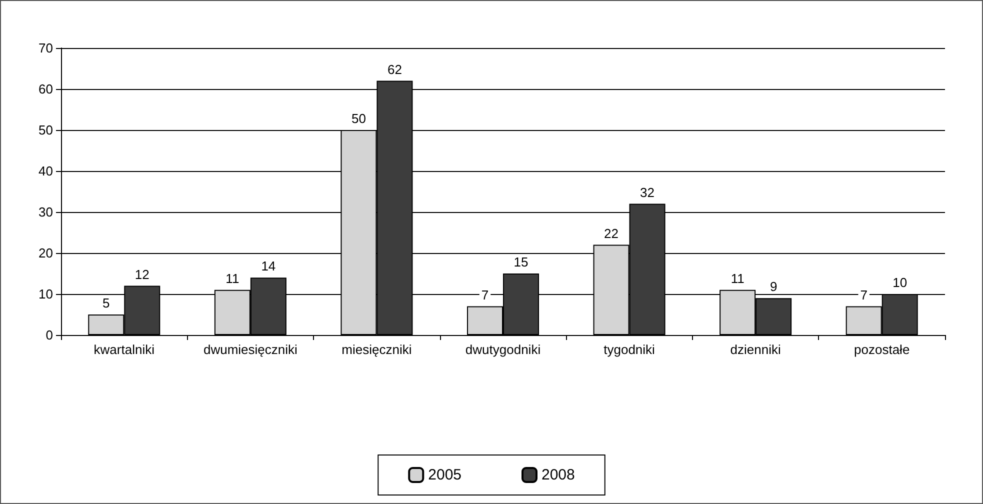  What do you see at coordinates (394, 69) in the screenshot?
I see `data-label: 62` at bounding box center [394, 69].